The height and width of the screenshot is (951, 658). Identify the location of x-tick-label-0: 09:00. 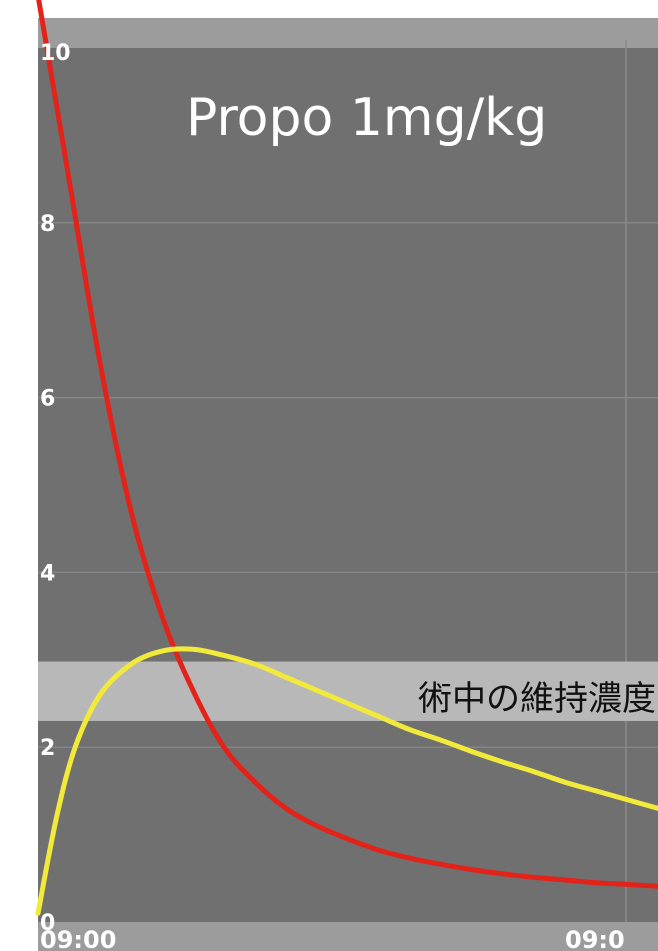
(78, 938).